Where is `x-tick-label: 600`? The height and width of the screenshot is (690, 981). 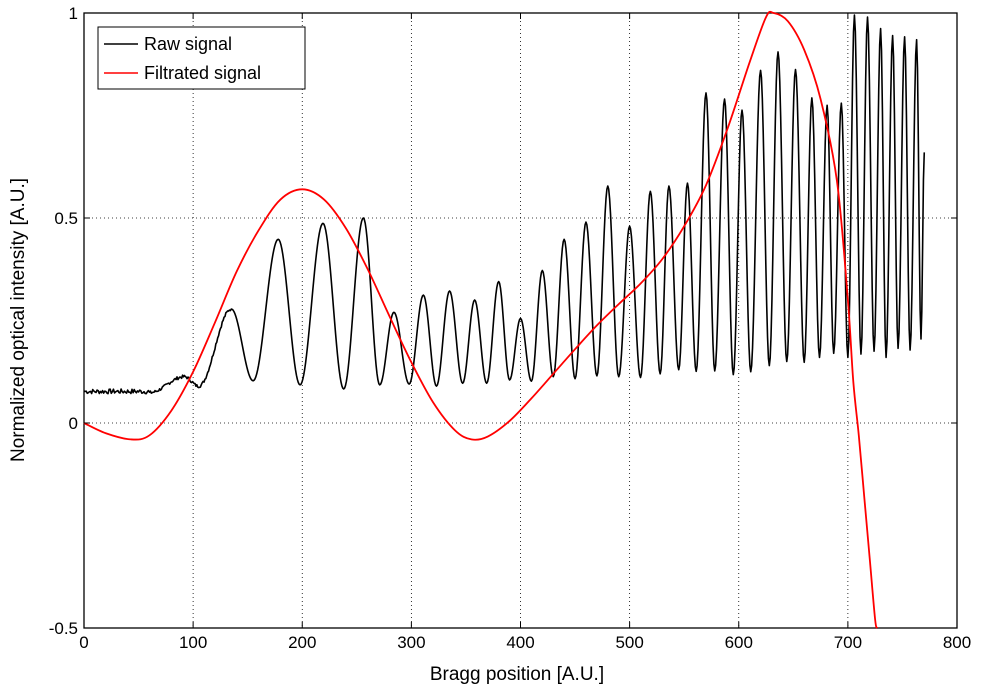
x-tick-label: 600 is located at coordinates (739, 642).